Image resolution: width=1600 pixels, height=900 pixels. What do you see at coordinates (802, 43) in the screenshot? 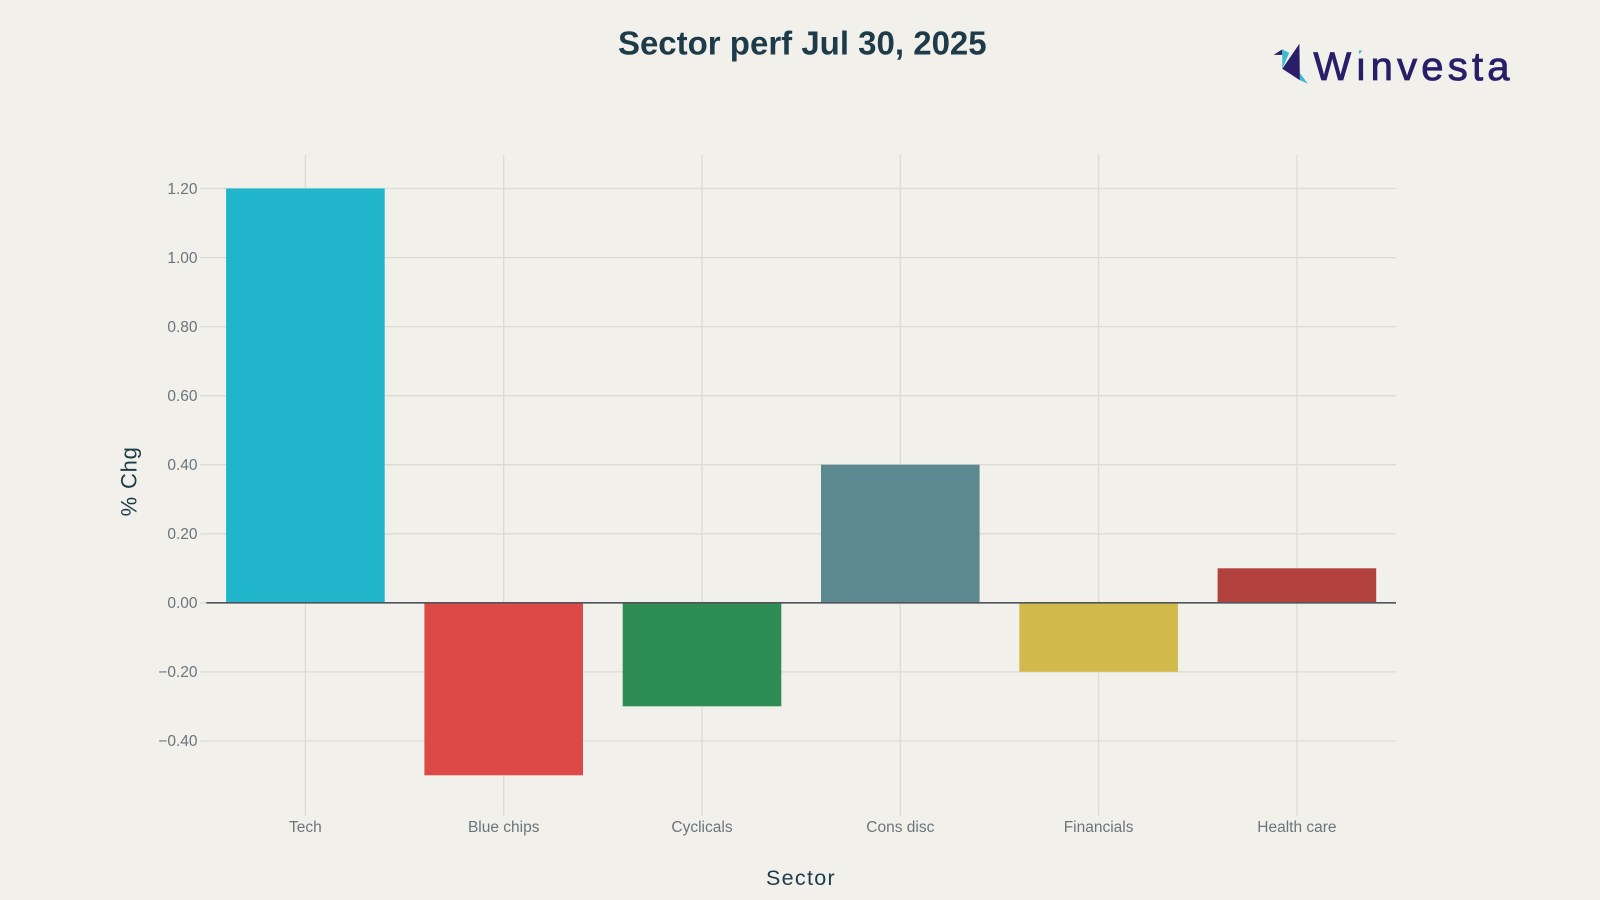
I see `svg-text: Sector perf Jul 30, 2025` at bounding box center [802, 43].